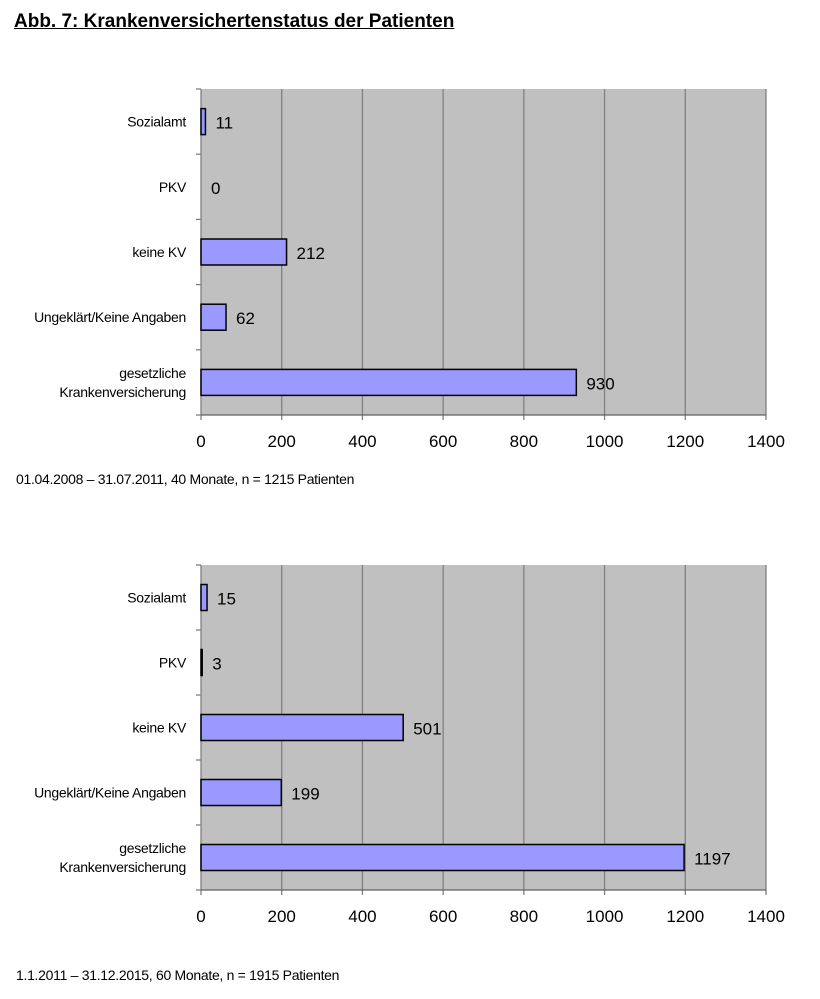 The image size is (820, 999). What do you see at coordinates (311, 253) in the screenshot?
I see `data-label: 212` at bounding box center [311, 253].